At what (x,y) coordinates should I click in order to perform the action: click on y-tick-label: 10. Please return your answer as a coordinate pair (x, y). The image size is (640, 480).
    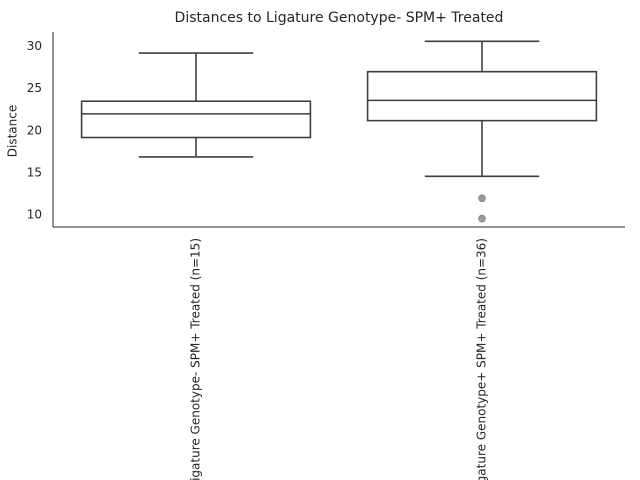
    Looking at the image, I should click on (34, 215).